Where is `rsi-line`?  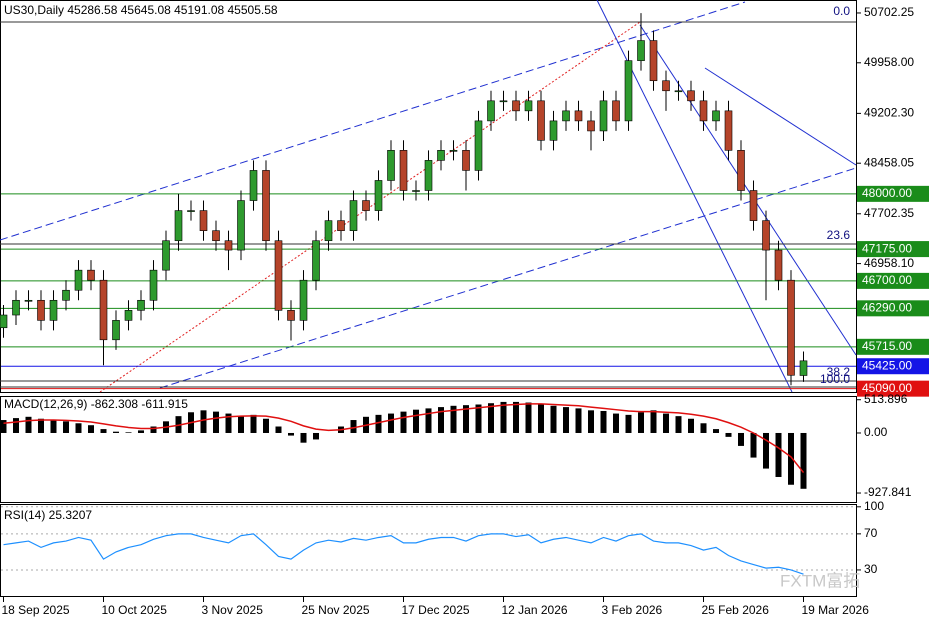 rsi-line is located at coordinates (403, 554).